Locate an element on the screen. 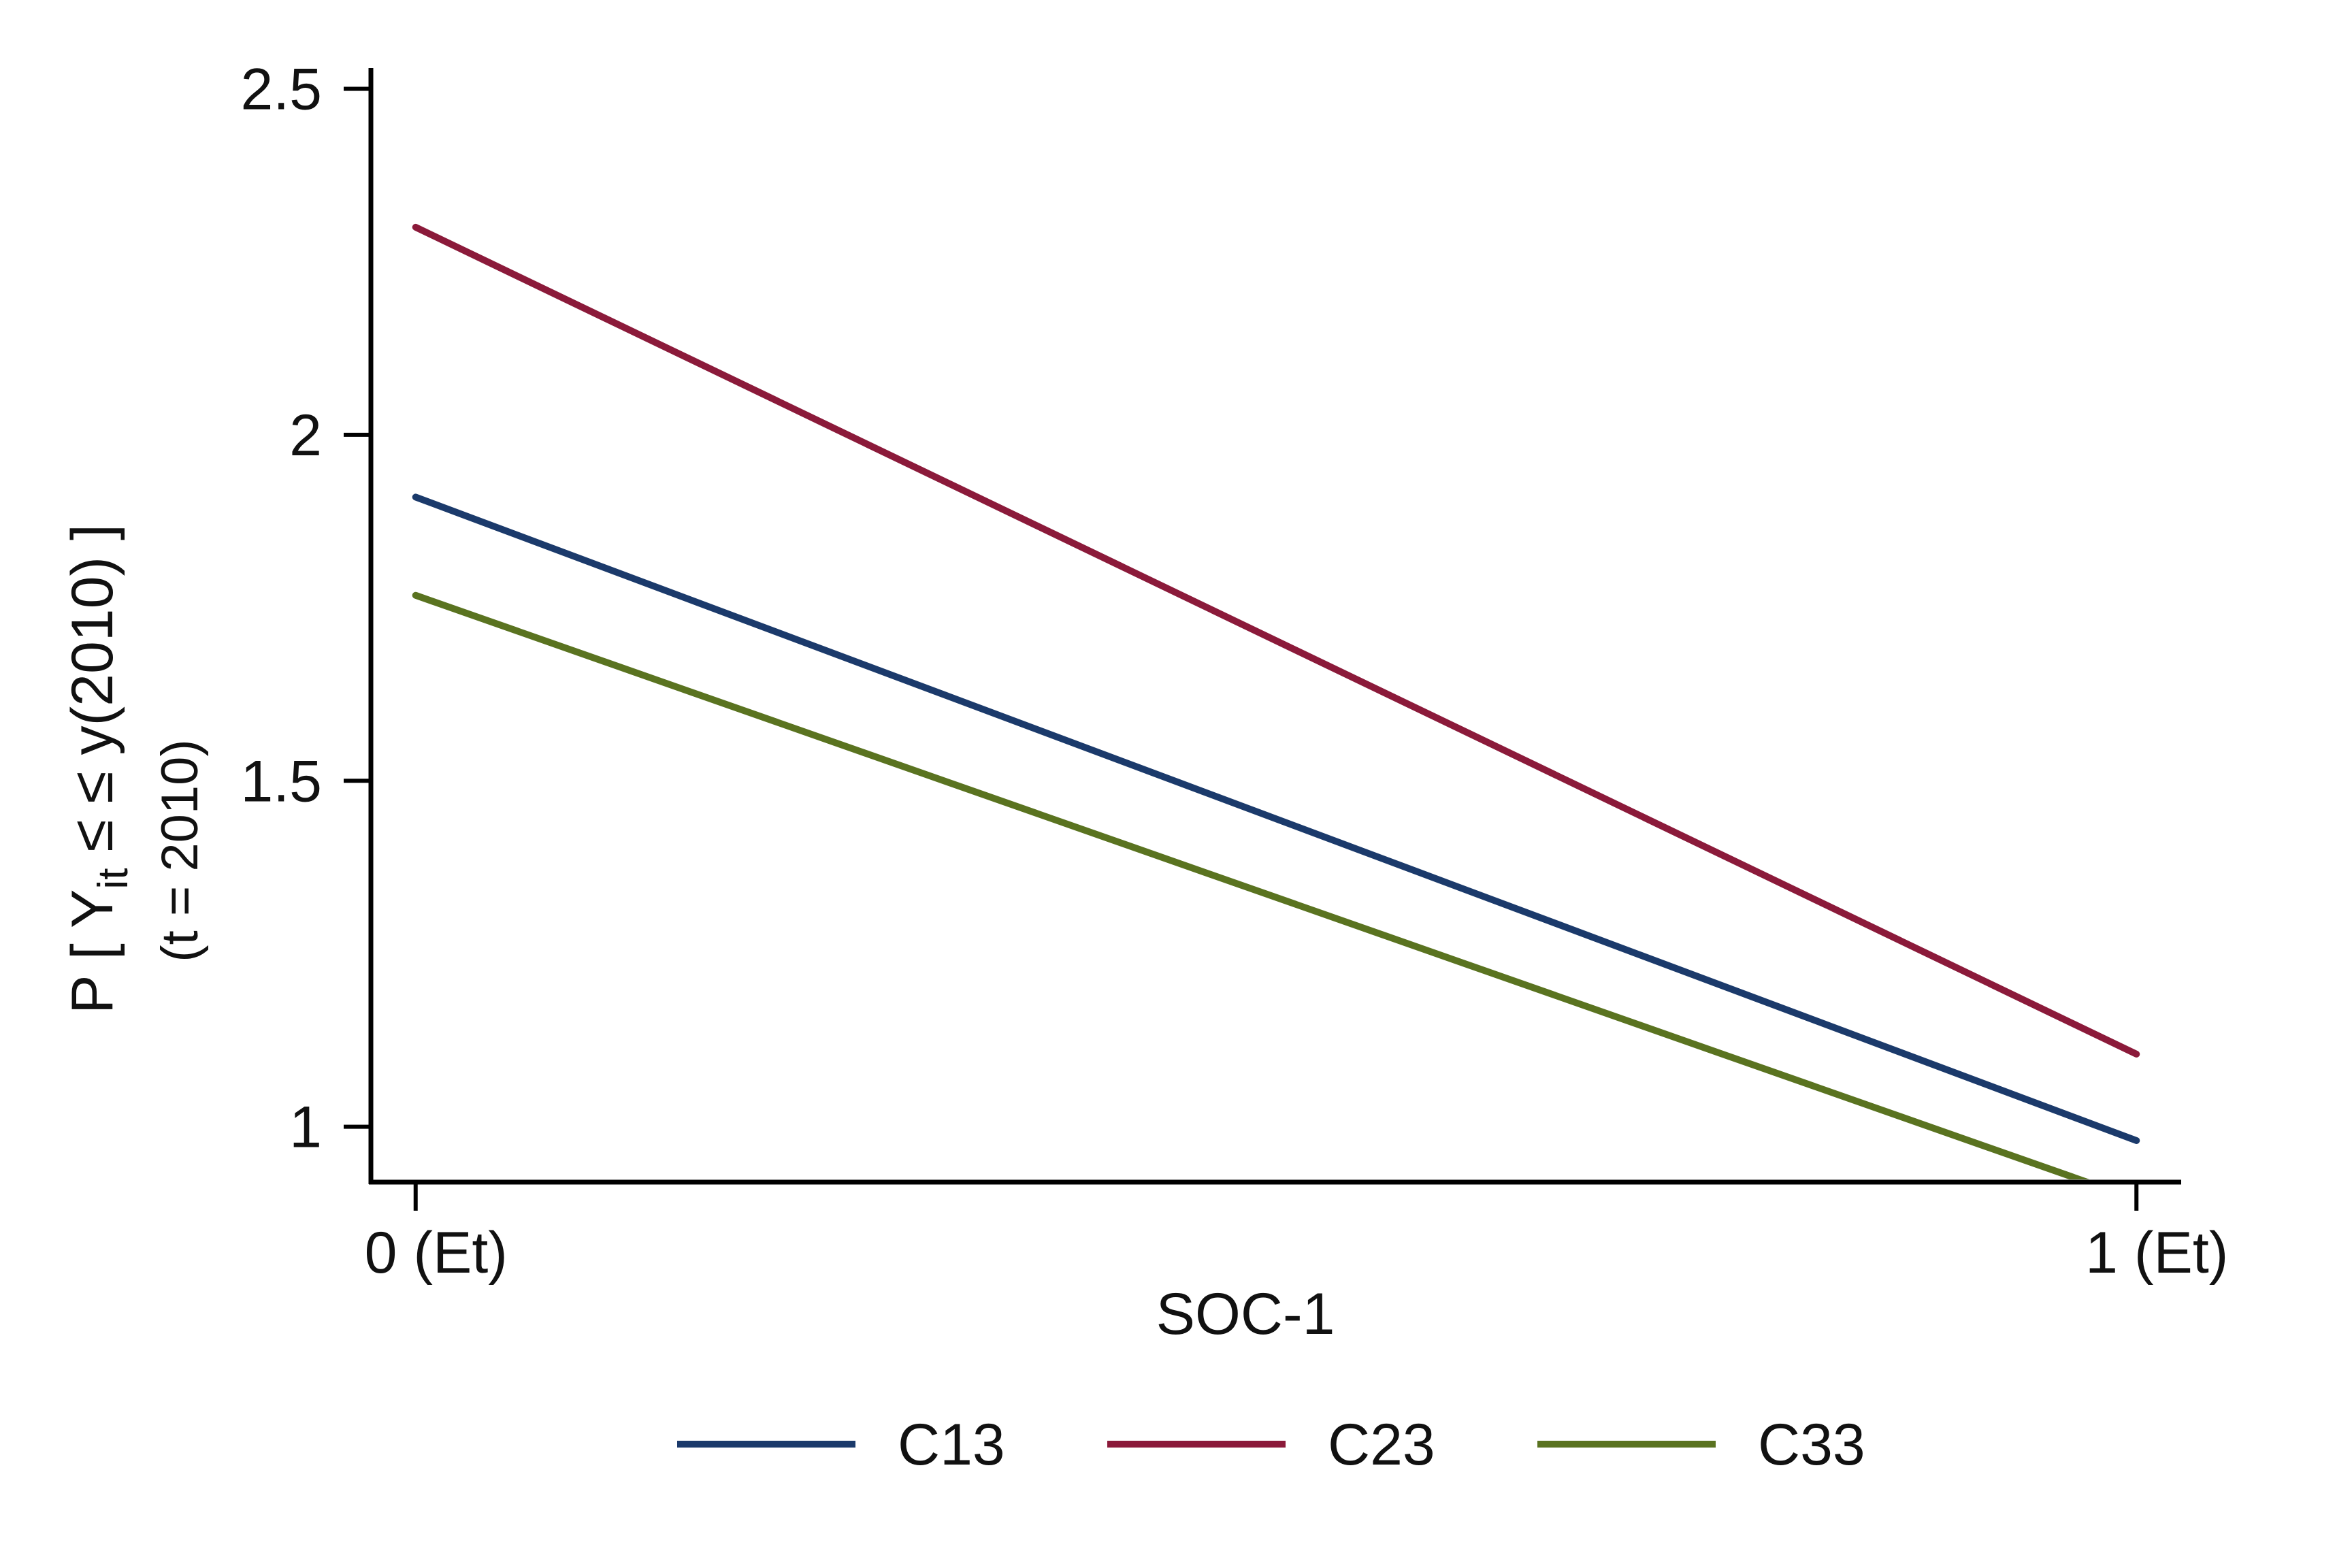 This screenshot has width=2352, height=1568. y-tick-label: 1 is located at coordinates (305, 1127).